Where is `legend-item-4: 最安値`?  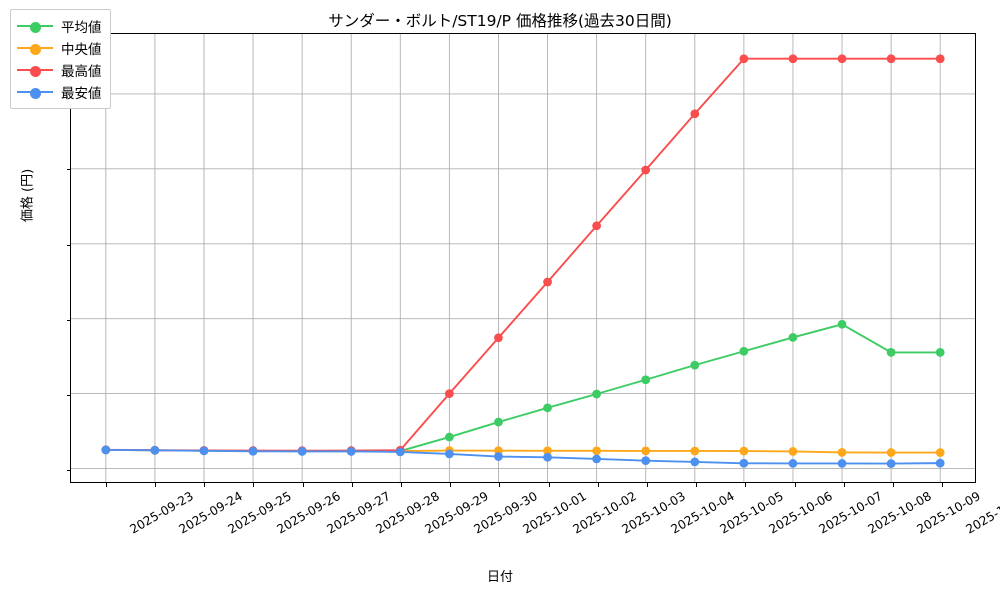
legend-item-4: 最安値 is located at coordinates (59, 92).